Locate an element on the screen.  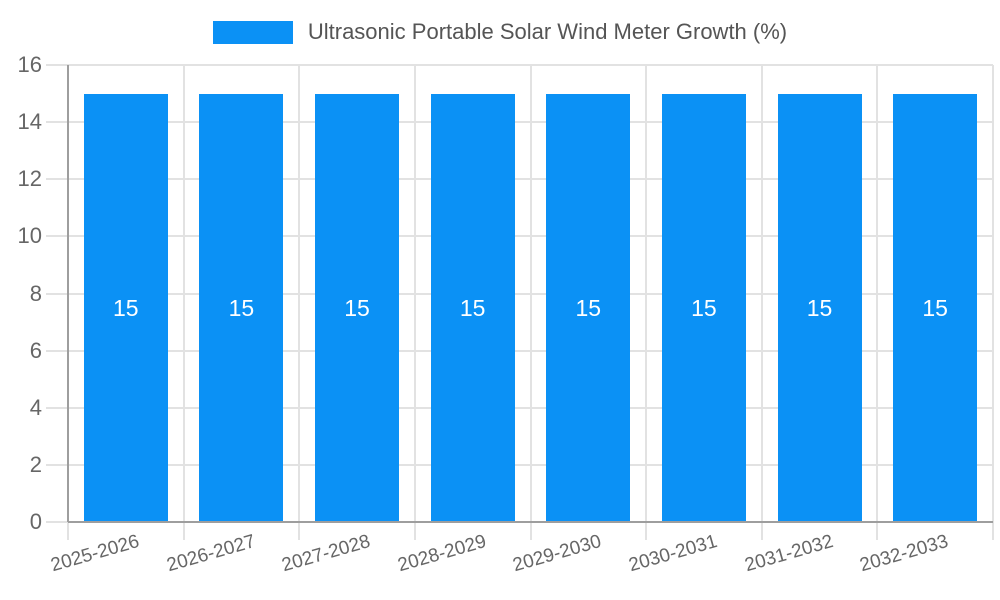
x-axis-tick-label: 2028-2029 is located at coordinates (442, 554).